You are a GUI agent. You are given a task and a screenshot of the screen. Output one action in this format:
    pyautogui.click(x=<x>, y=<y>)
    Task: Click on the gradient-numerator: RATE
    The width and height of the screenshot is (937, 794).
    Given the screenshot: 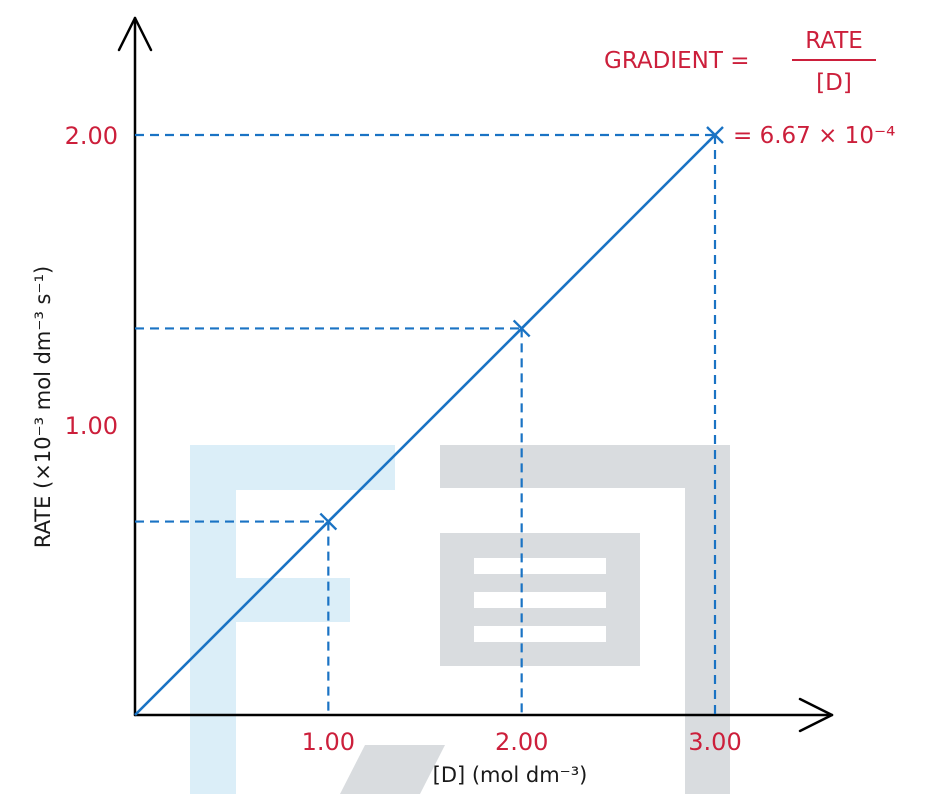 What is the action you would take?
    pyautogui.click(x=834, y=41)
    